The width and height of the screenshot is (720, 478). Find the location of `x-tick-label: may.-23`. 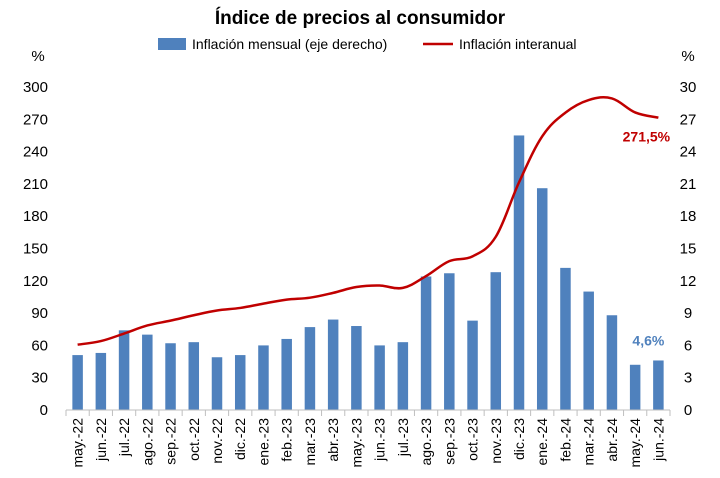

x-tick-label: may.-23 is located at coordinates (356, 443).